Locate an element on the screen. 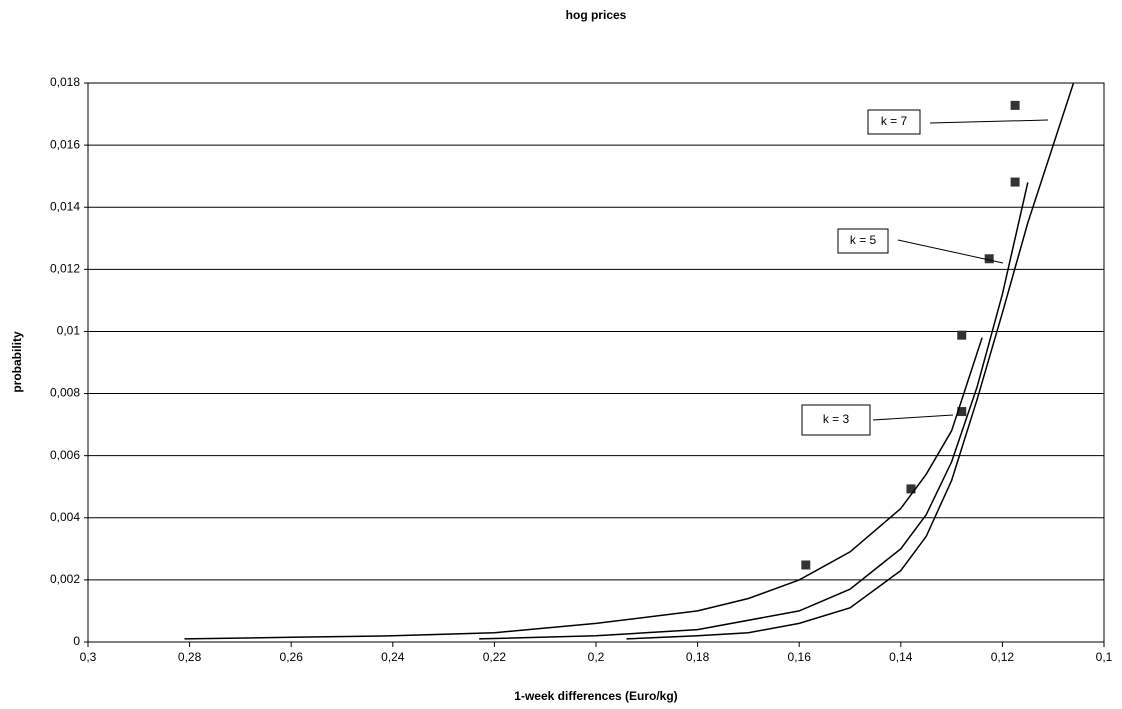 The height and width of the screenshot is (709, 1122). annotation-label: k = 7 is located at coordinates (894, 121).